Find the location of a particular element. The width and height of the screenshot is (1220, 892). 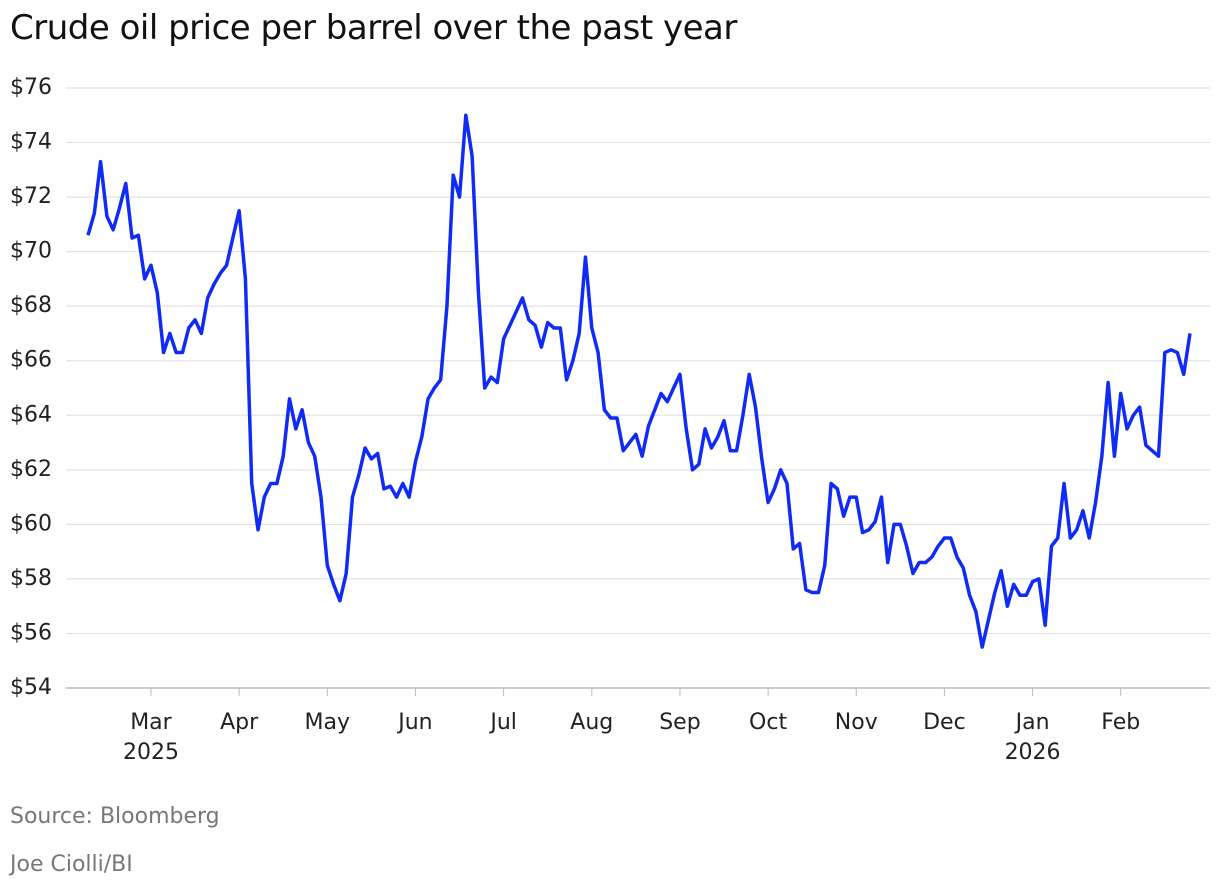

x-tick-label: Feb is located at coordinates (1121, 722).